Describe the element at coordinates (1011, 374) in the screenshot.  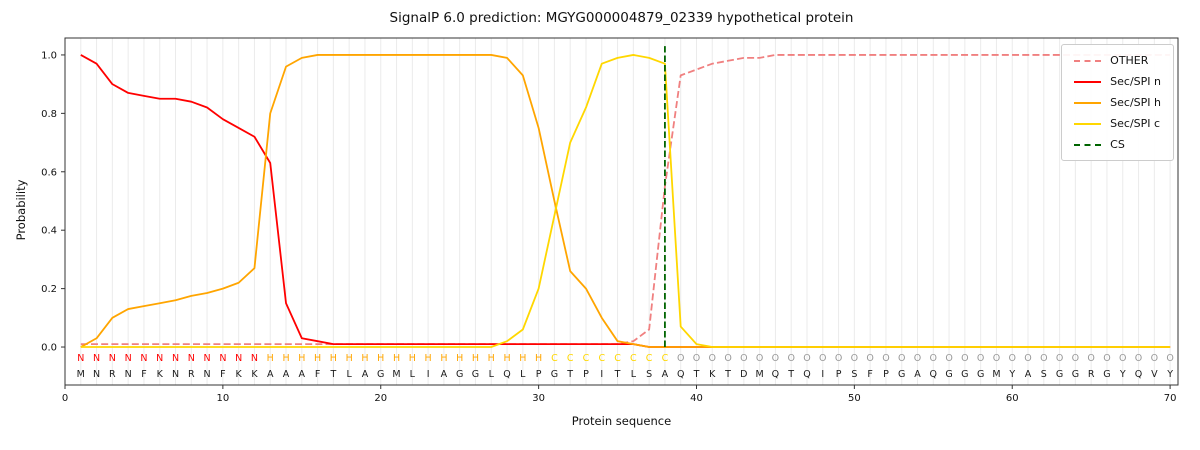
I see `residue-letter: Y` at that location.